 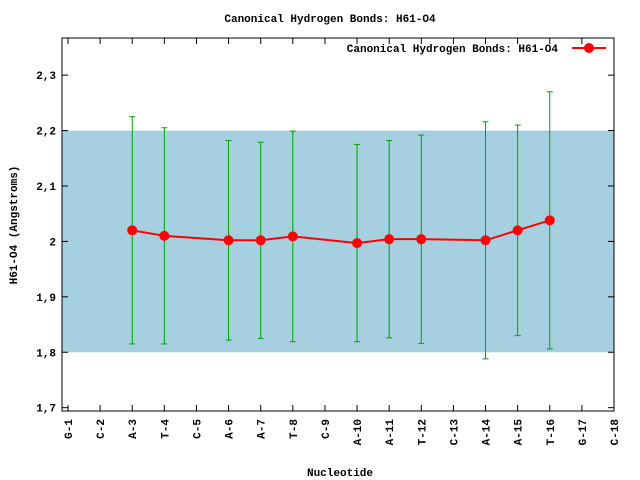 What do you see at coordinates (166, 429) in the screenshot?
I see `x-tick-label: T-4` at bounding box center [166, 429].